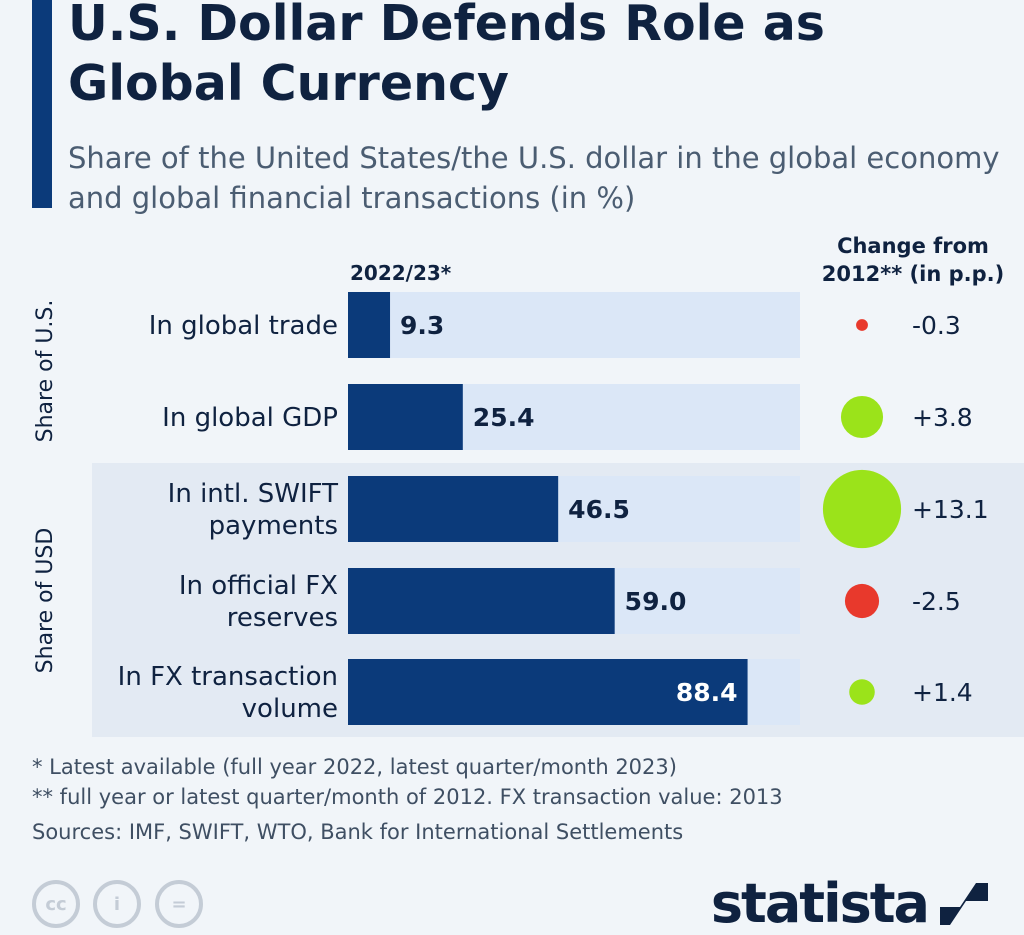 This screenshot has width=1024, height=935. What do you see at coordinates (913, 246) in the screenshot?
I see `change-header: Change from` at bounding box center [913, 246].